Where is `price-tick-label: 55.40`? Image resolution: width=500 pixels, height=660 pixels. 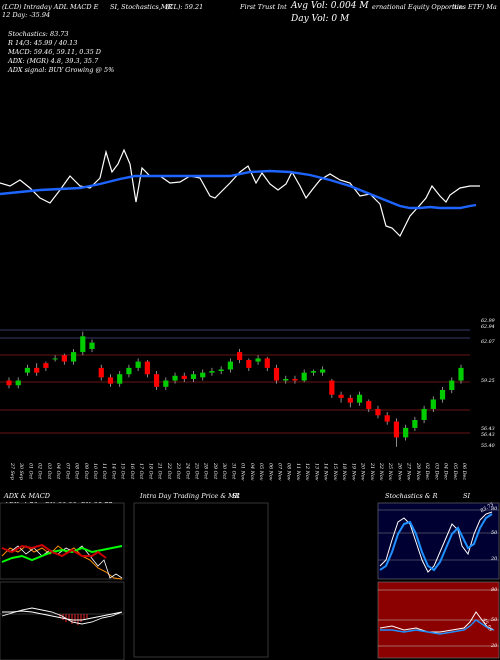 price-tick-label: 55.40 is located at coordinates (488, 446).